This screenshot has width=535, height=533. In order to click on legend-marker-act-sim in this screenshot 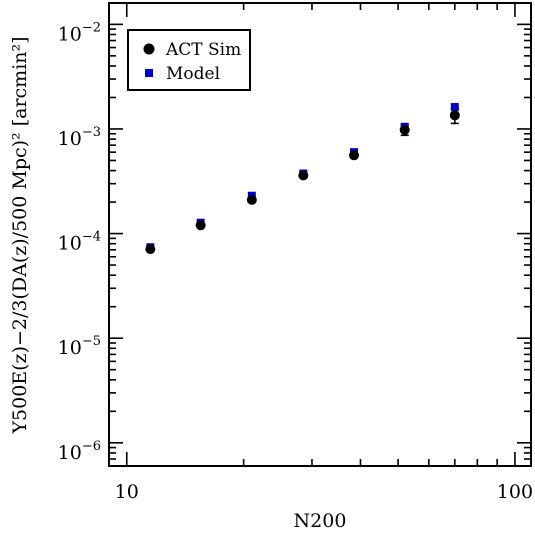, I will do `click(149, 49)`.